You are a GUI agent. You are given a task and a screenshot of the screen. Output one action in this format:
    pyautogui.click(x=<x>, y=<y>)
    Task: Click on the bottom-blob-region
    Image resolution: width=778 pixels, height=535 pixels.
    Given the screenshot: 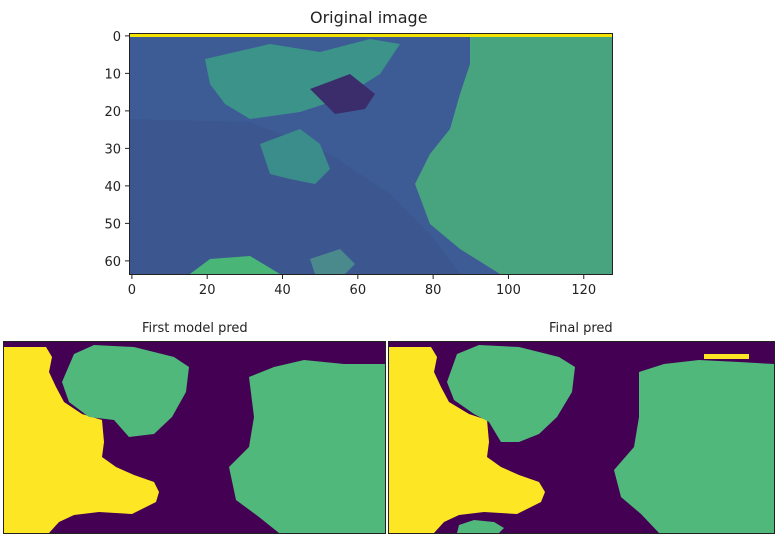 What is the action you would take?
    pyautogui.click(x=332, y=261)
    